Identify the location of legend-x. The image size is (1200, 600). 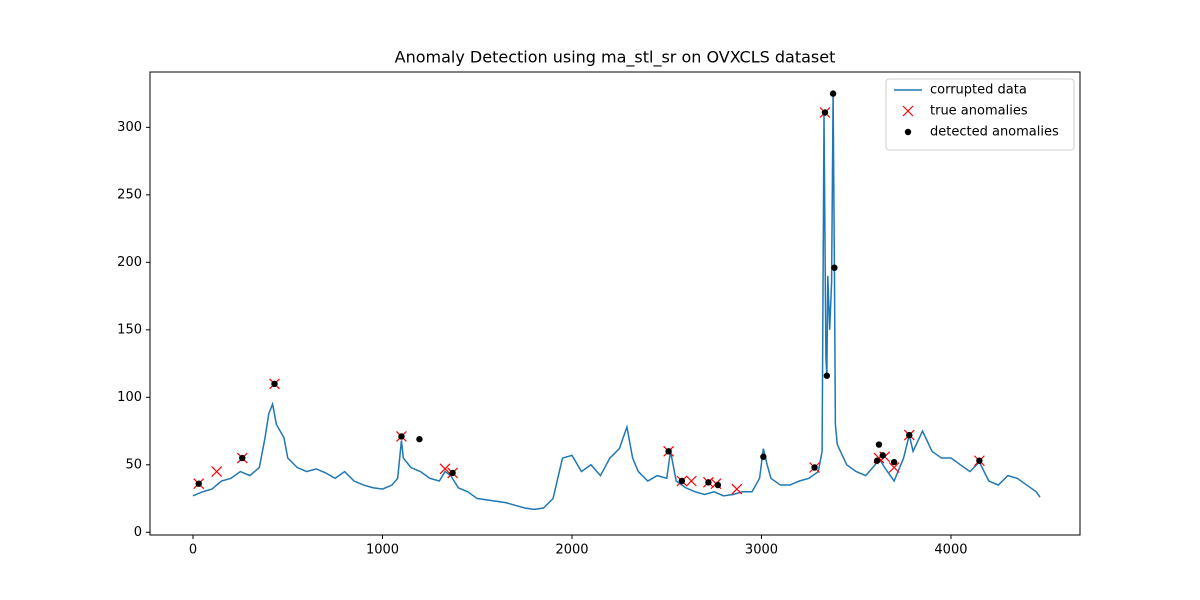
(908, 111).